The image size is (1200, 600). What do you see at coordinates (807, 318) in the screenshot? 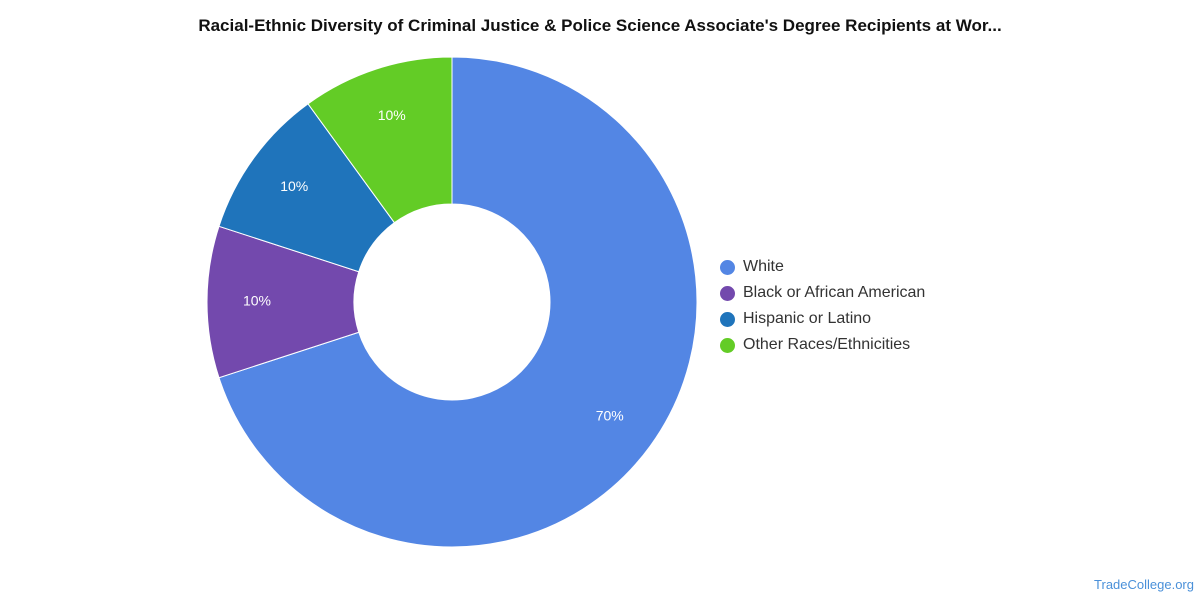
I see `legend-label: Hispanic or Latino` at bounding box center [807, 318].